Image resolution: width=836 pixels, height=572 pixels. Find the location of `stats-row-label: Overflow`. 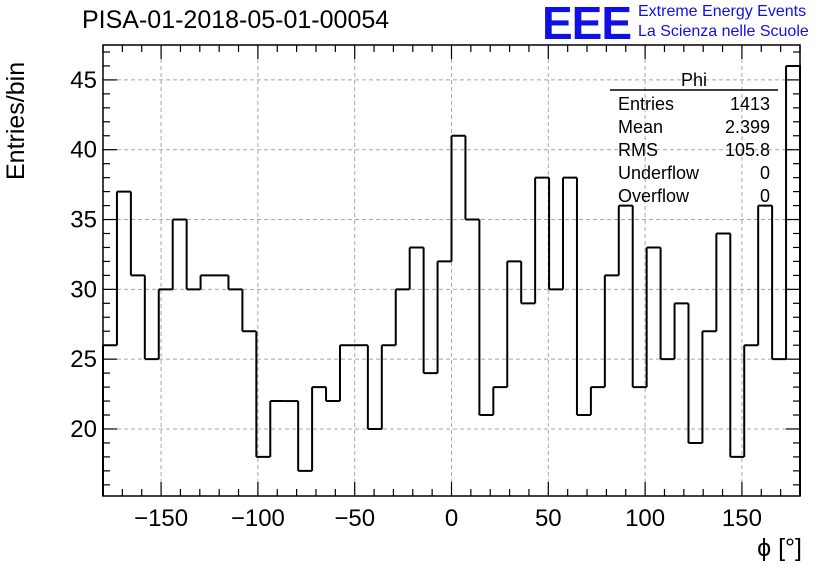

stats-row-label: Overflow is located at coordinates (654, 196).